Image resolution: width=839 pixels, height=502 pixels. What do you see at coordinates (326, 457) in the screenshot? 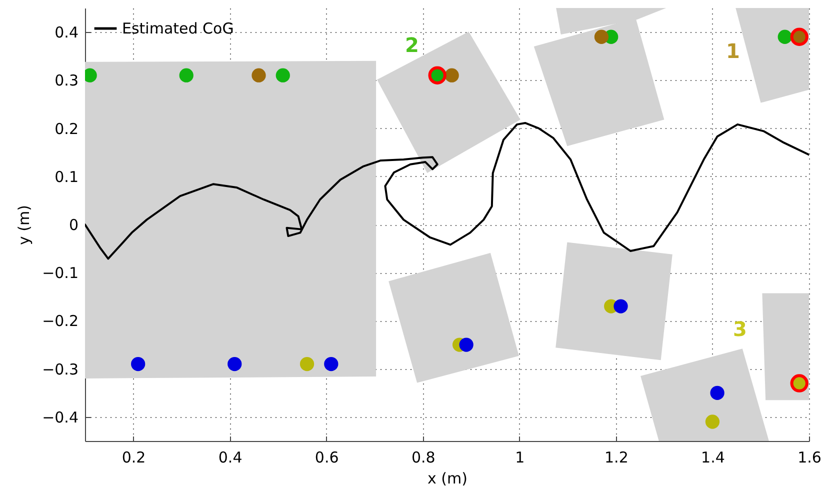
I see `x-tick-label: 0.6` at bounding box center [326, 457].